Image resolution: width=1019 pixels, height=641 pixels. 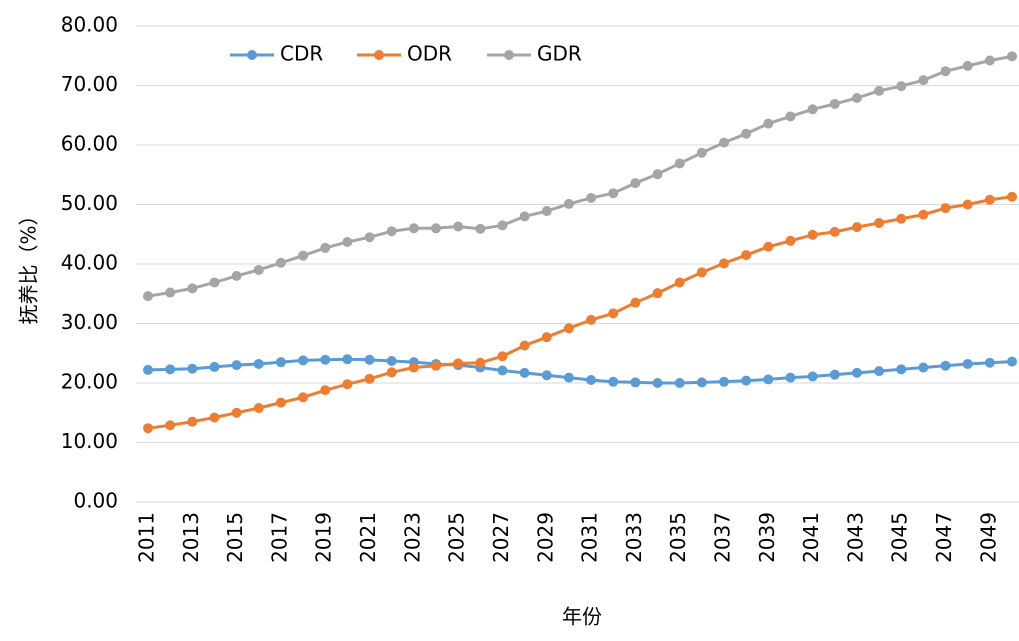 I want to click on y-tick-label: 50.00, so click(x=89, y=203).